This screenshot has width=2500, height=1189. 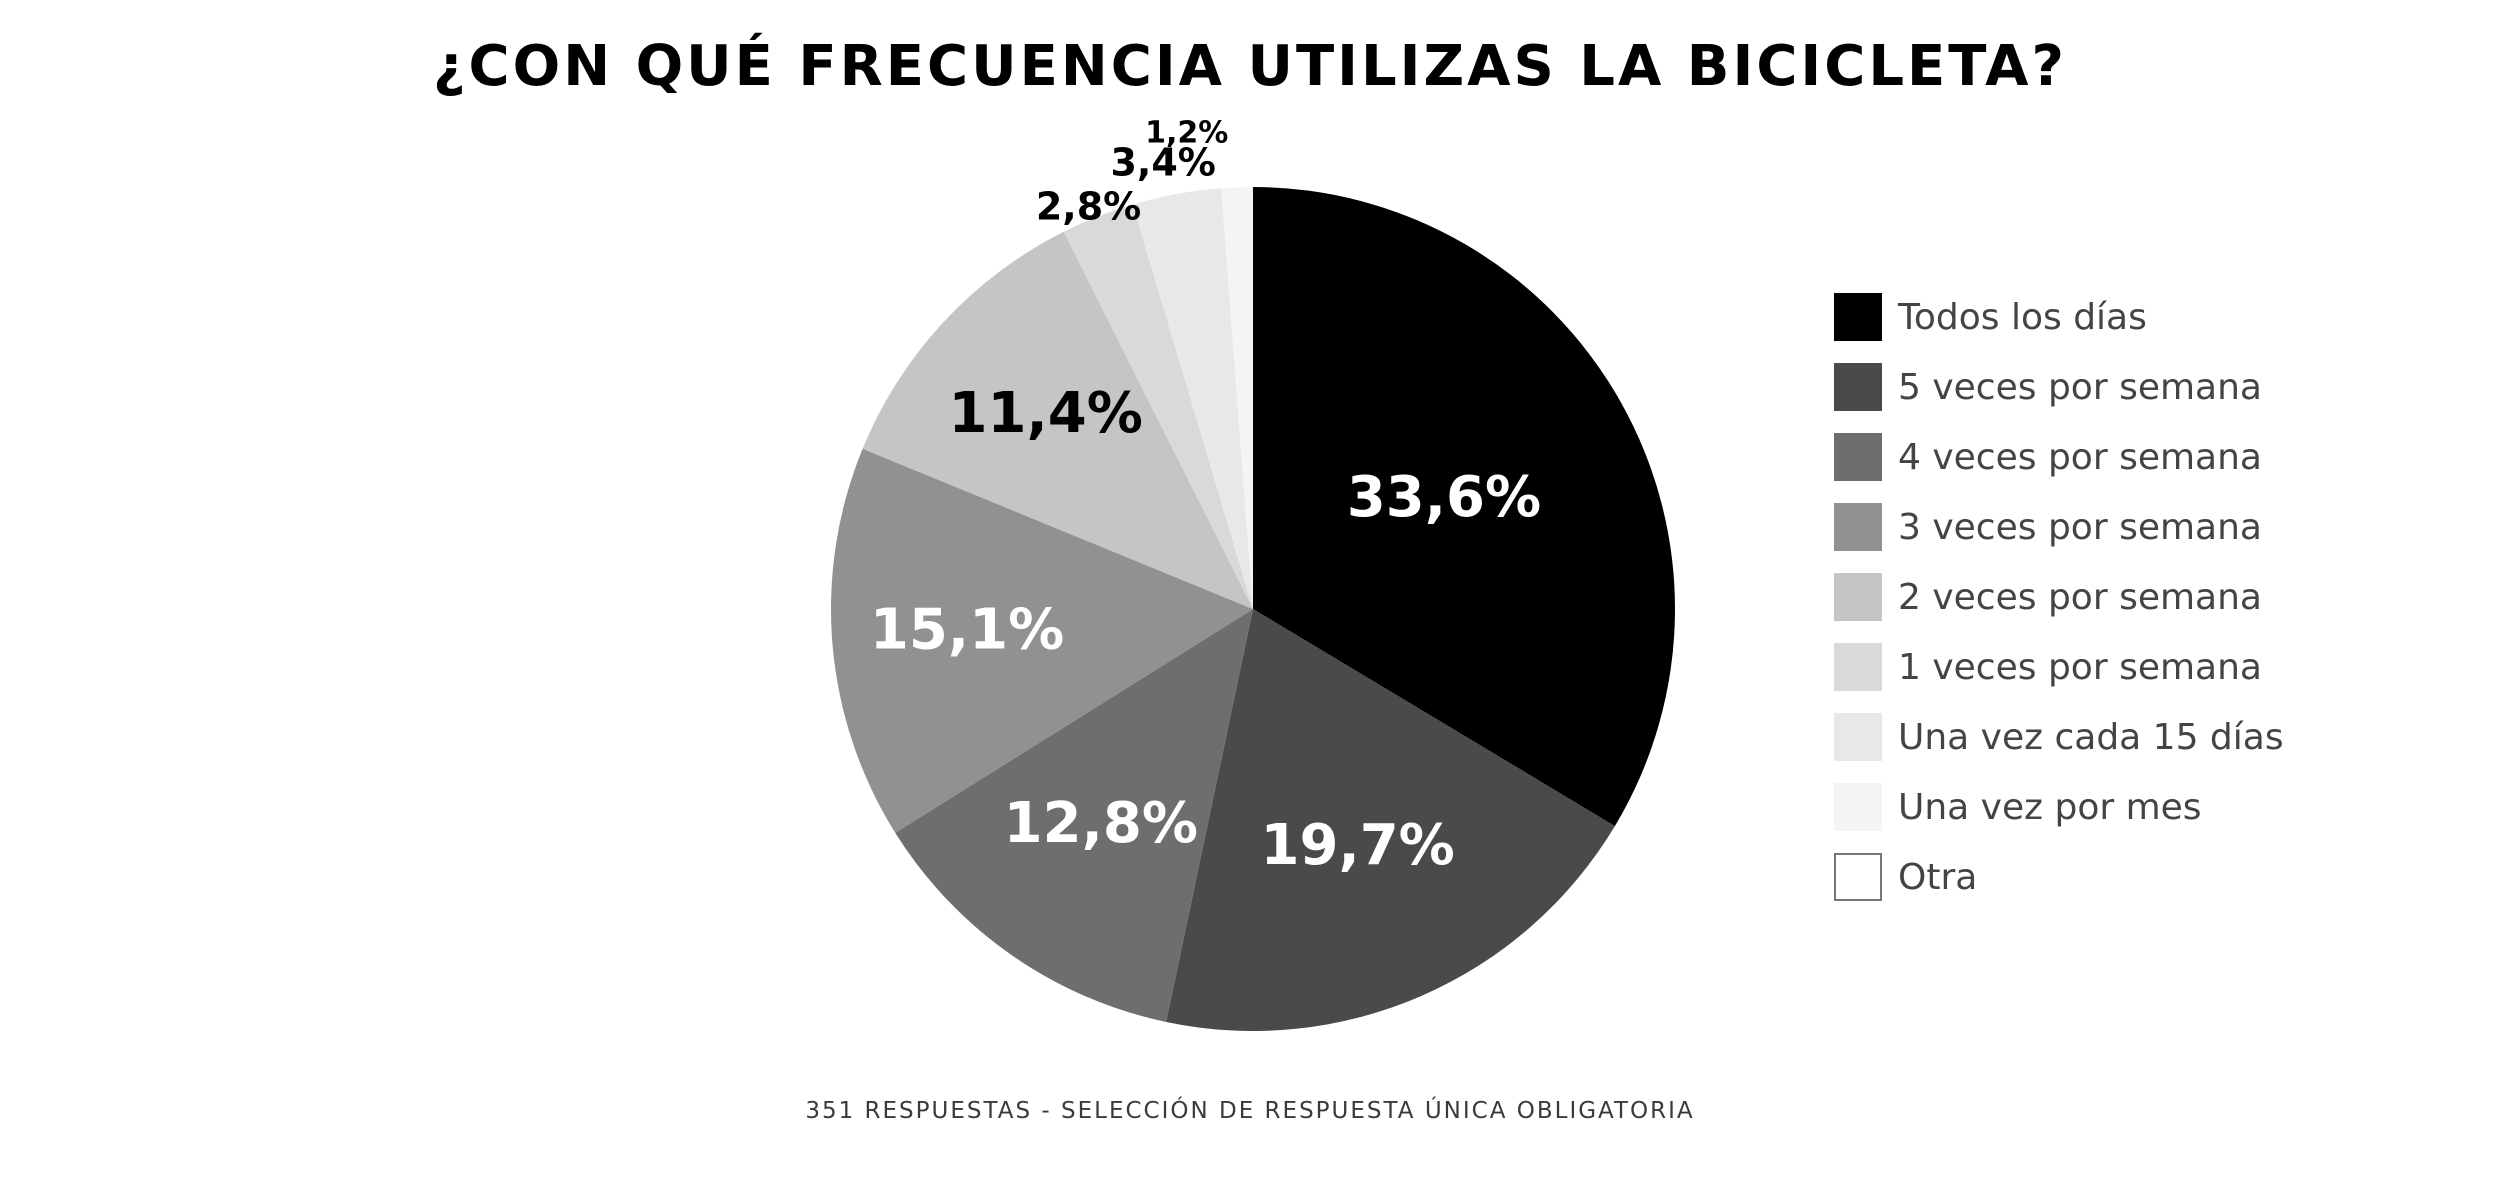 I want to click on legend-item: 5 veces por semana, so click(x=2154, y=387).